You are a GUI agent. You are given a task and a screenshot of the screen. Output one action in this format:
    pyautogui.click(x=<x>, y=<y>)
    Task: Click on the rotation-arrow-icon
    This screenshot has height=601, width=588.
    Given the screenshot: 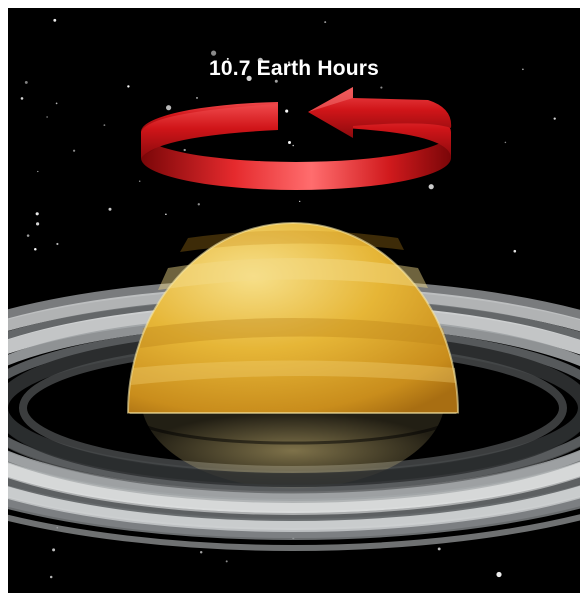 What is the action you would take?
    pyautogui.click(x=296, y=138)
    